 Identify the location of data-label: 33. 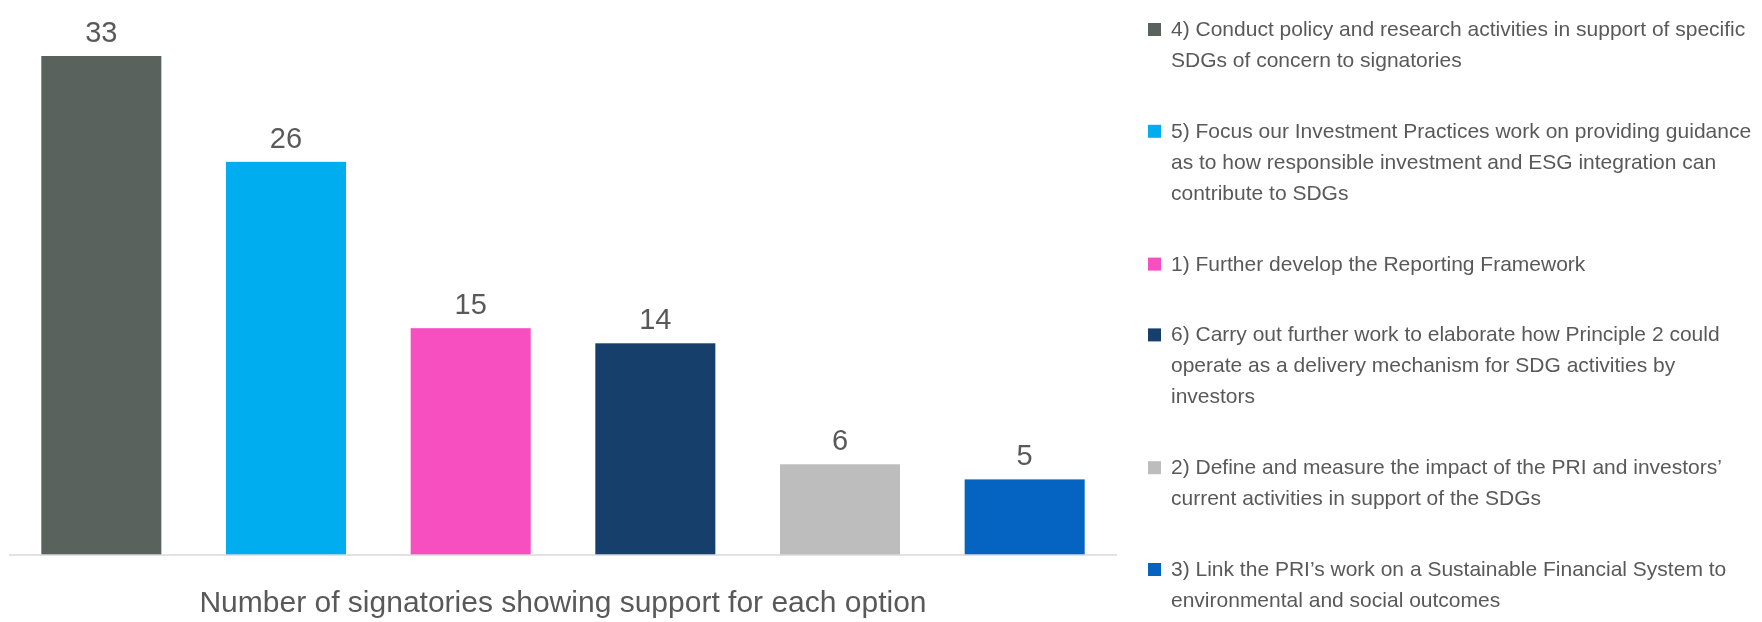
(101, 32).